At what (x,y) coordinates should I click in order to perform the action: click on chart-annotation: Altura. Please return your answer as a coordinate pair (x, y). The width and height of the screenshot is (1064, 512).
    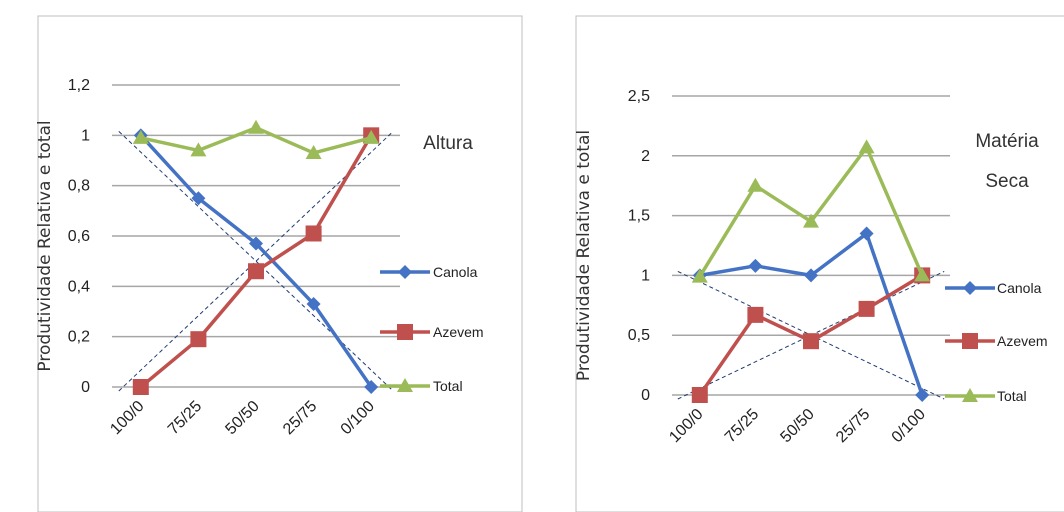
    Looking at the image, I should click on (448, 143).